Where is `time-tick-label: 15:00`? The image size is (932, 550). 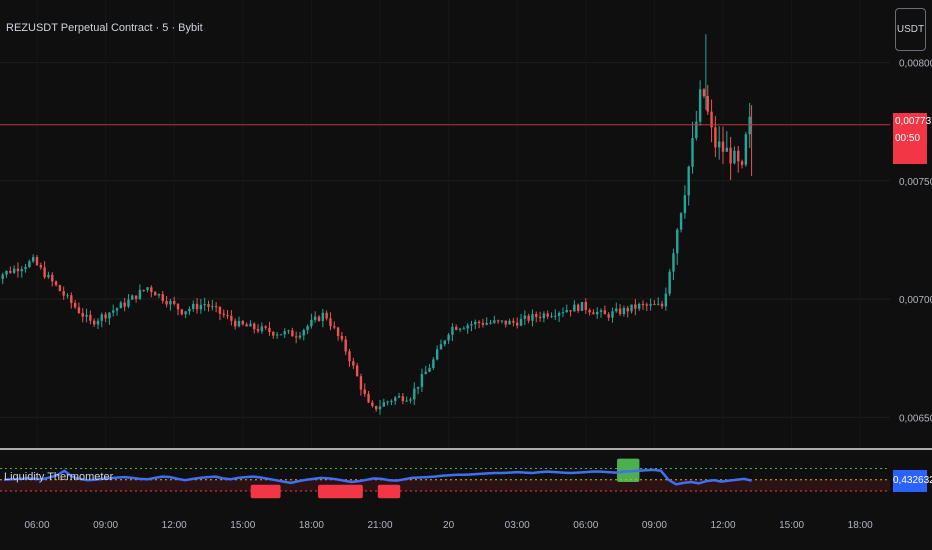 time-tick-label: 15:00 is located at coordinates (242, 525).